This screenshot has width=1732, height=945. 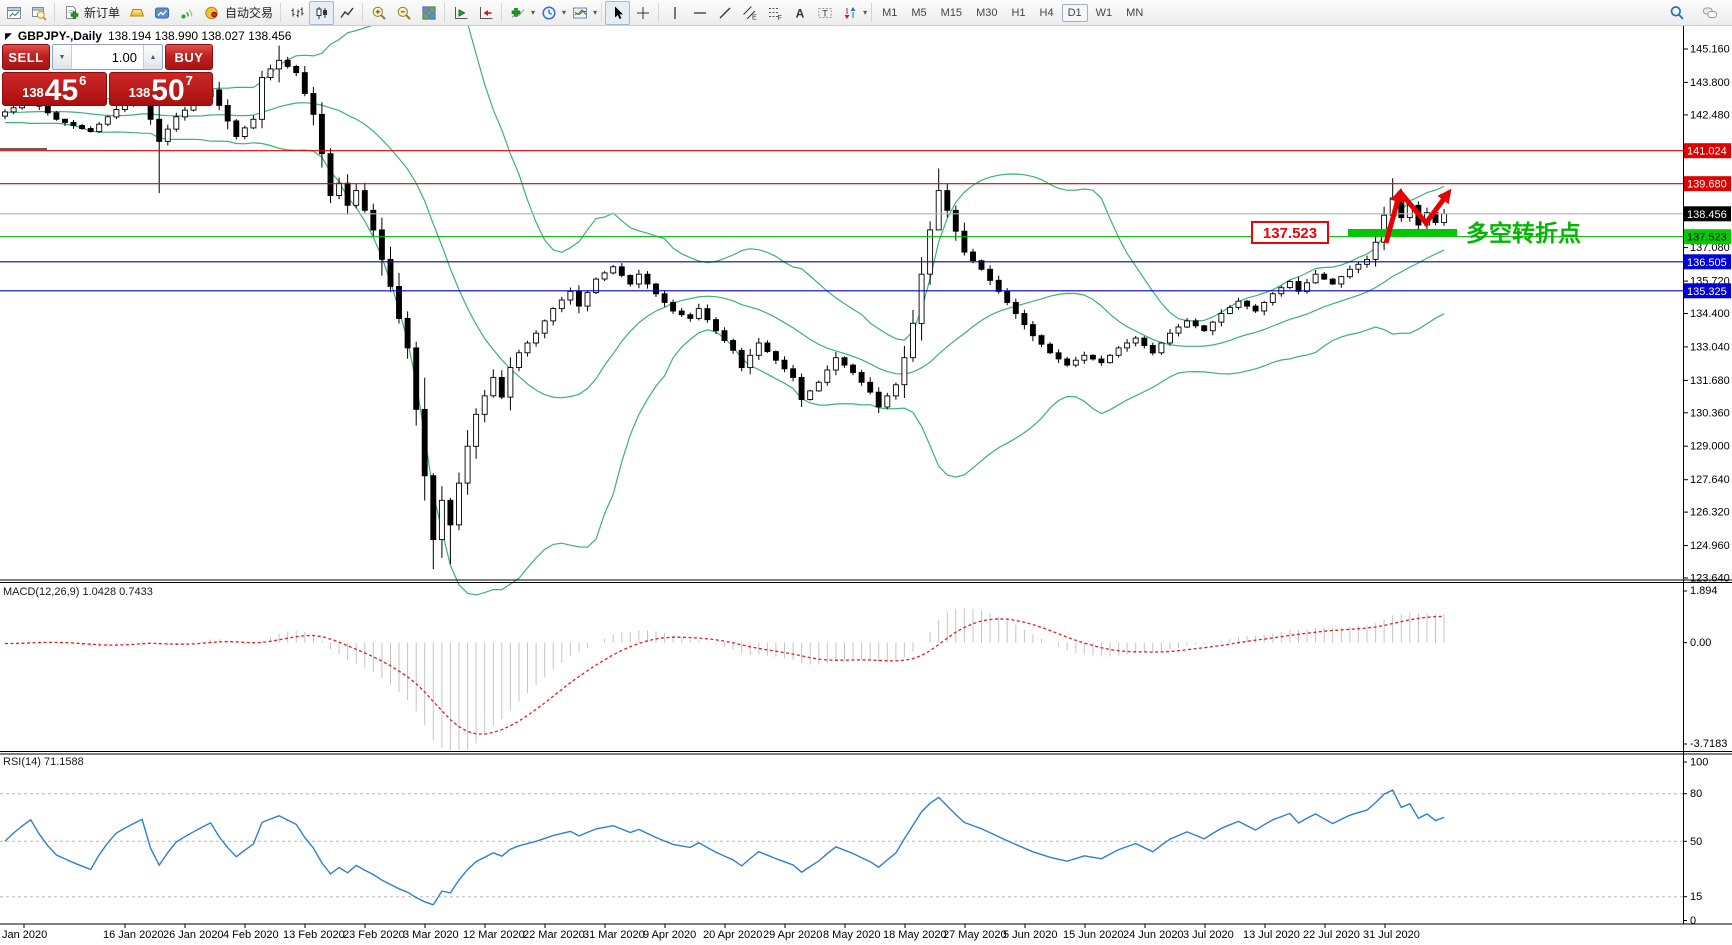 What do you see at coordinates (1018, 12) in the screenshot?
I see `timeframe-H1-button: H1` at bounding box center [1018, 12].